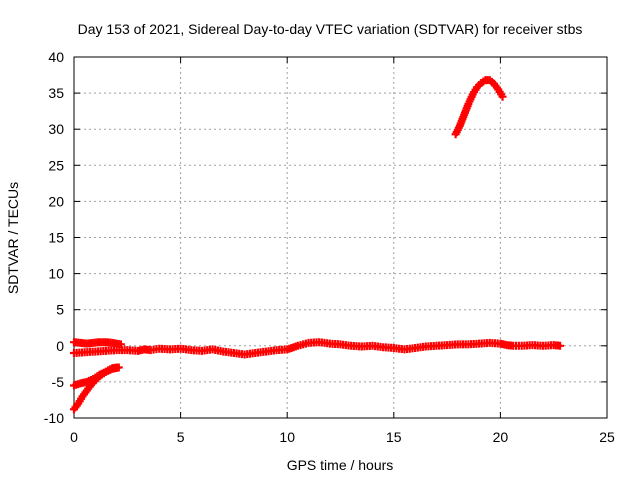  Describe the element at coordinates (56, 57) in the screenshot. I see `y-tick-label: 40` at that location.